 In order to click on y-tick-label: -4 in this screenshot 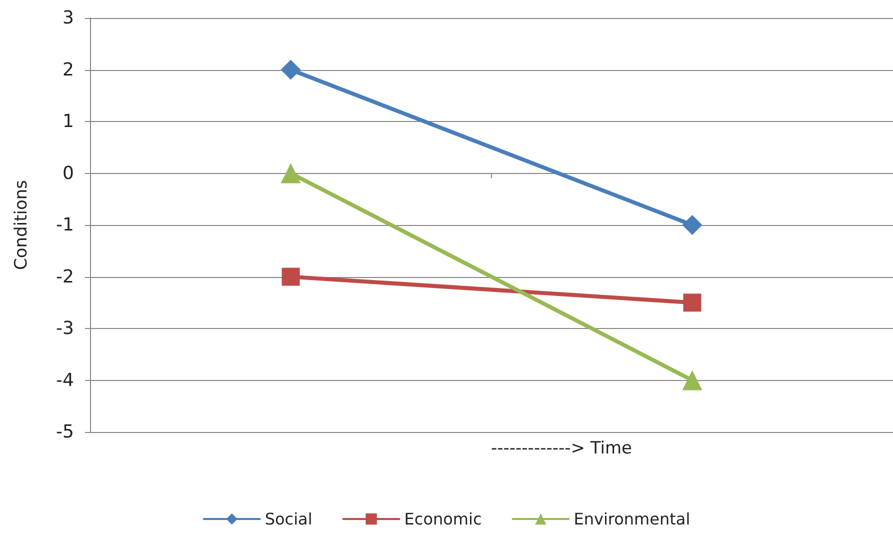, I will do `click(65, 380)`.